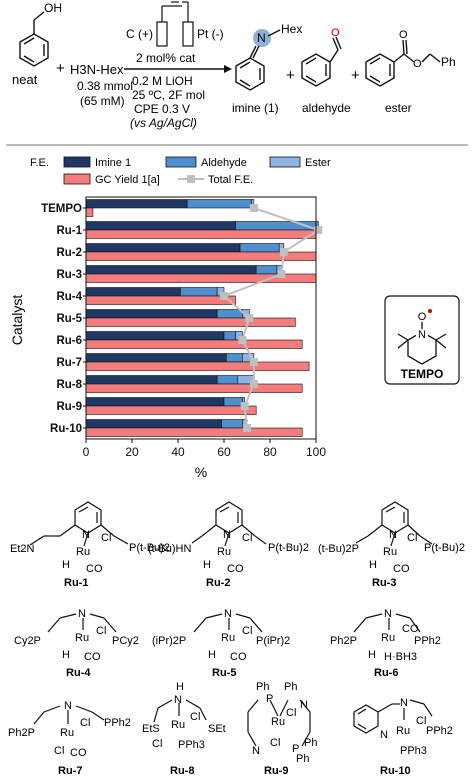  What do you see at coordinates (321, 61) in the screenshot?
I see `aldehyde-structure` at bounding box center [321, 61].